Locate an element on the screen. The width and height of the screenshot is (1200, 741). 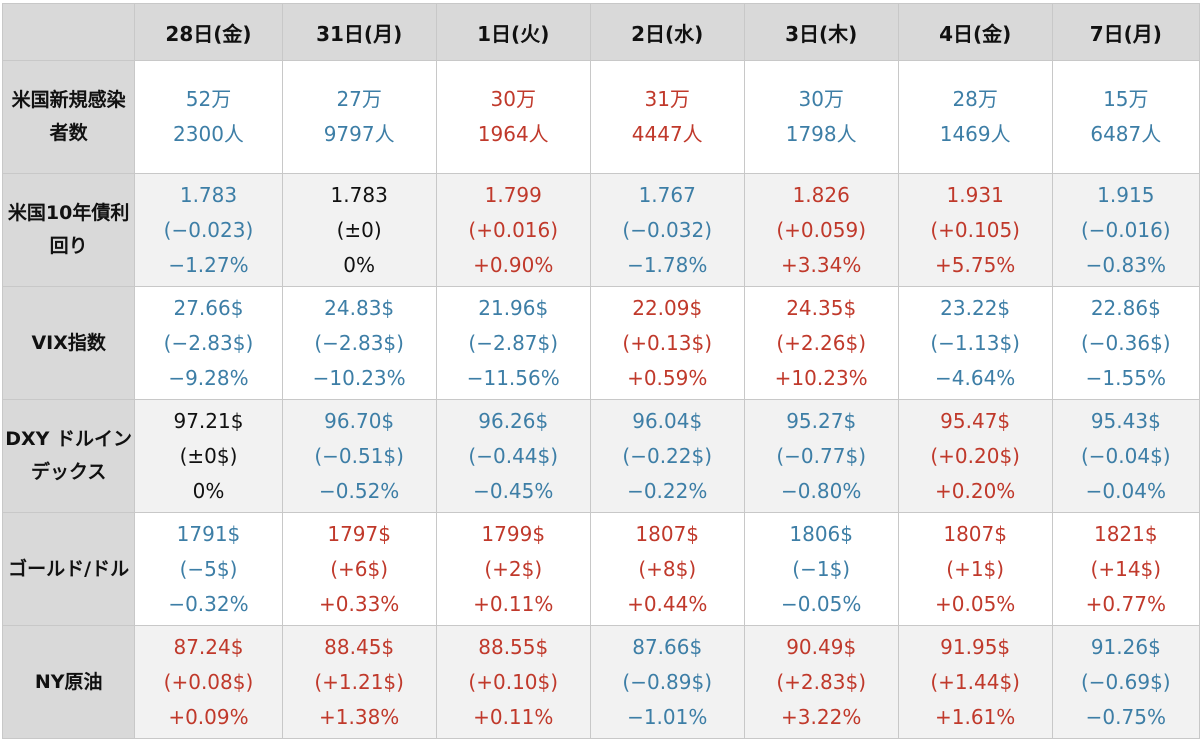
data-cell: 87.24$ (+0.08$) +0.09% is located at coordinates (208, 682).